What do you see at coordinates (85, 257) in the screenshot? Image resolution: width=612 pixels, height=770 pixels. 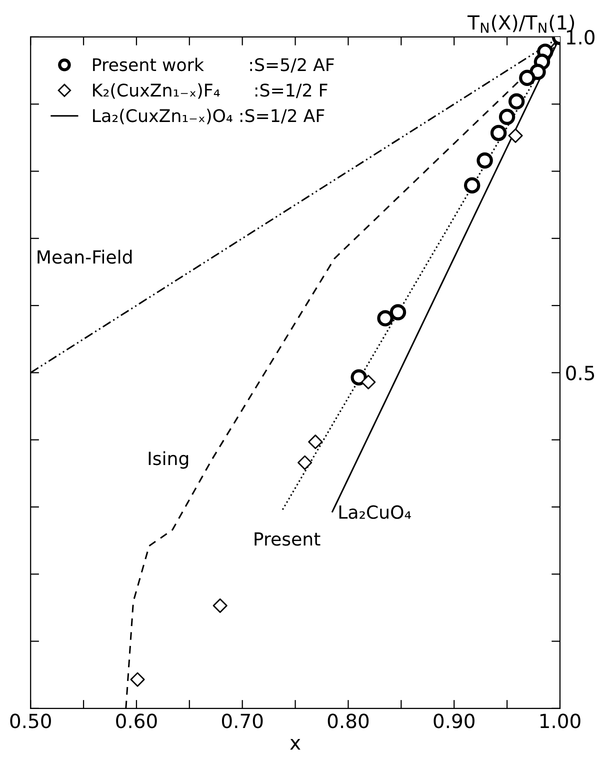 I see `annotation: Mean-Field` at bounding box center [85, 257].